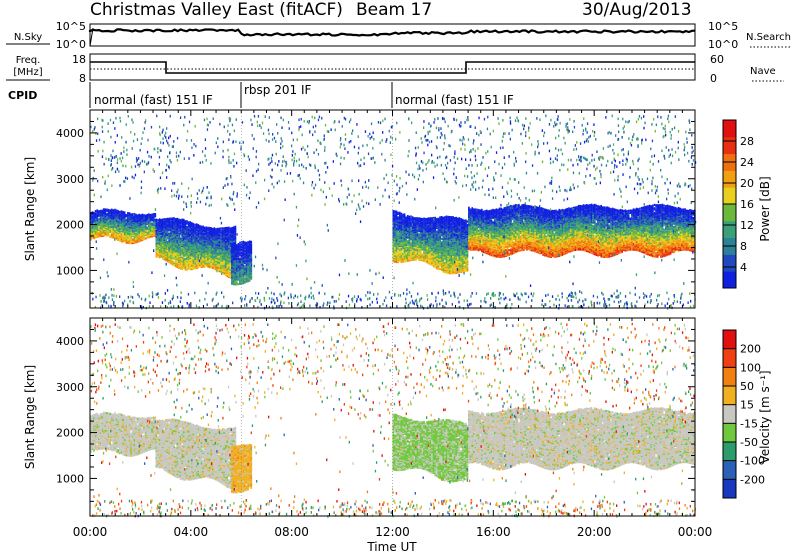  What do you see at coordinates (765, 416) in the screenshot?
I see `velocity-colorbar-label: Velocity [m s⁻¹]` at bounding box center [765, 416].